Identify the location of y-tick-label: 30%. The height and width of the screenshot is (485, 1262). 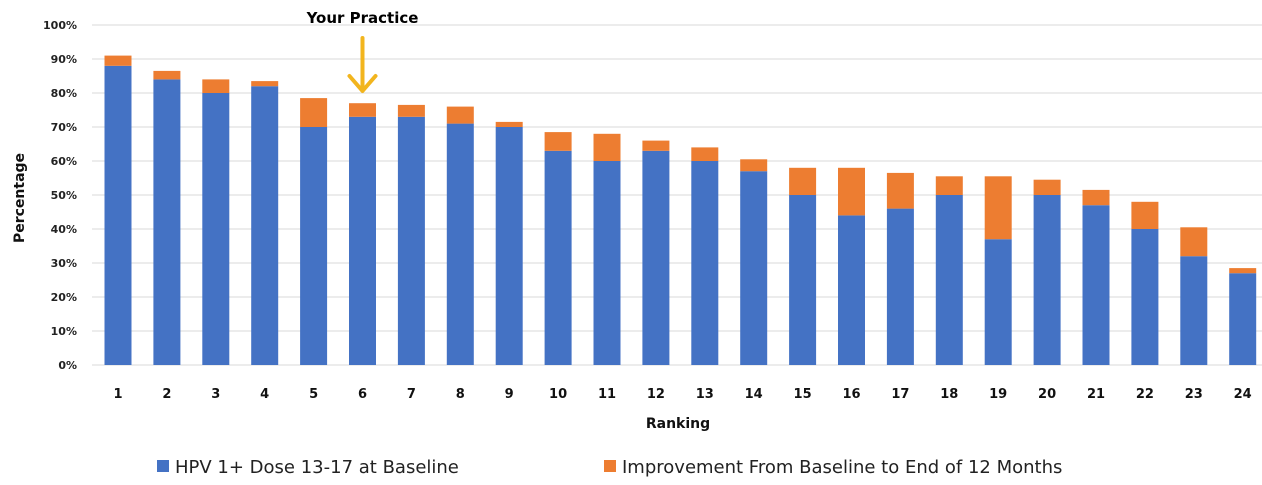
(64, 263).